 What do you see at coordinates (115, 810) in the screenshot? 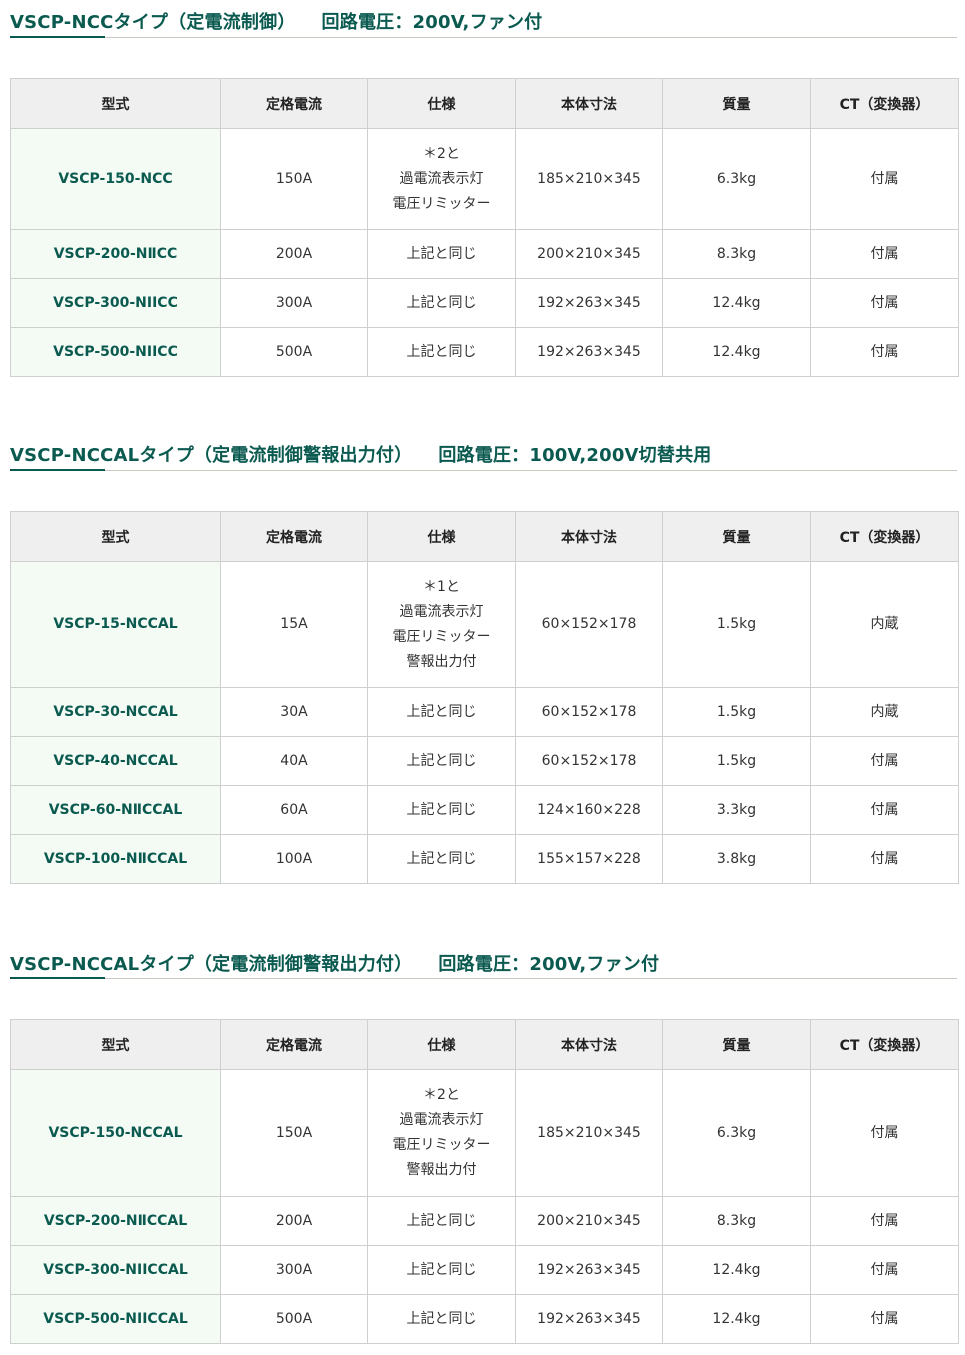
I see `model-cell: VSCP-60-NⅡCCAL` at bounding box center [115, 810].